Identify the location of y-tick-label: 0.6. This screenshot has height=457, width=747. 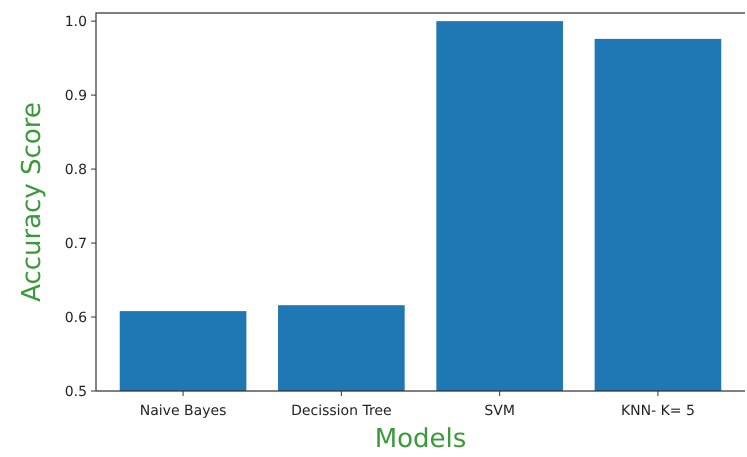
(76, 318).